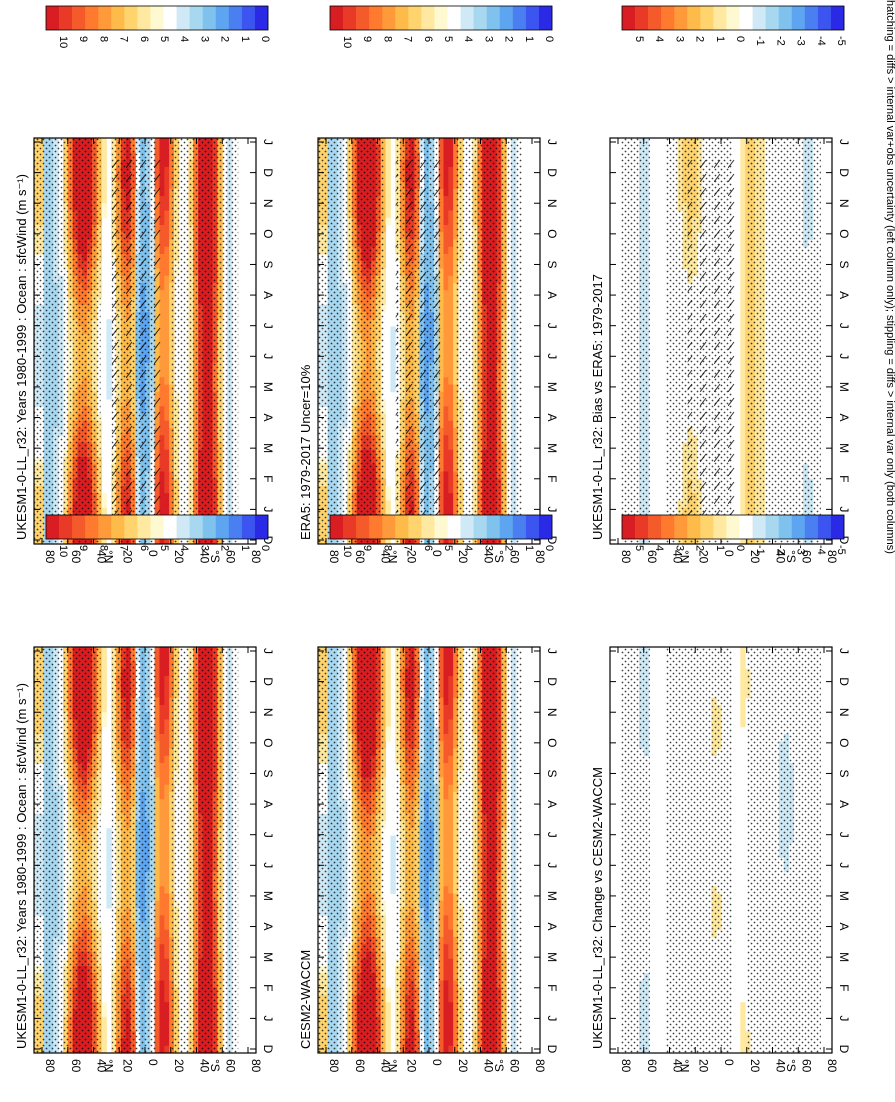 This screenshot has height=1102, width=895. What do you see at coordinates (801, 41) in the screenshot?
I see `colorbar-tick-label: -3` at bounding box center [801, 41].